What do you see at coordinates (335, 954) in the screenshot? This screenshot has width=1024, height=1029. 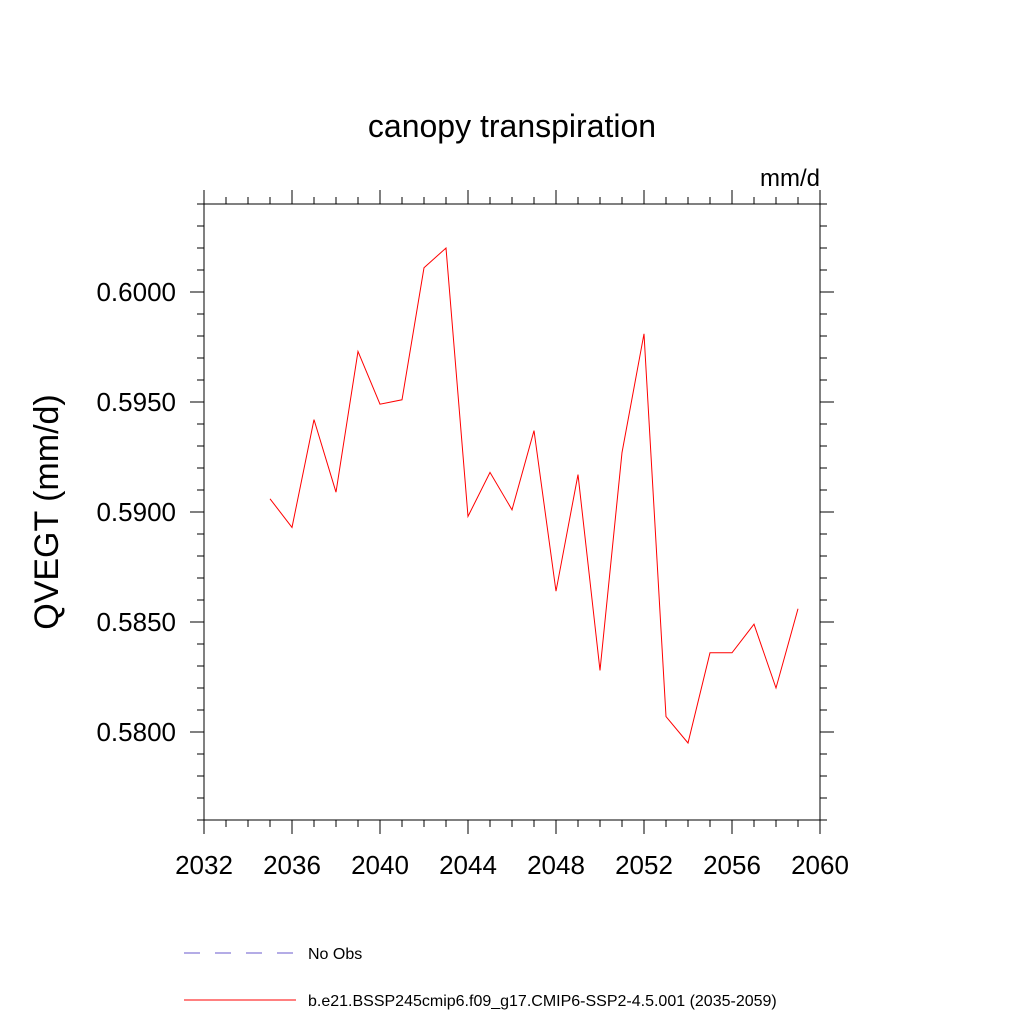 I see `legend-label: No Obs` at bounding box center [335, 954].